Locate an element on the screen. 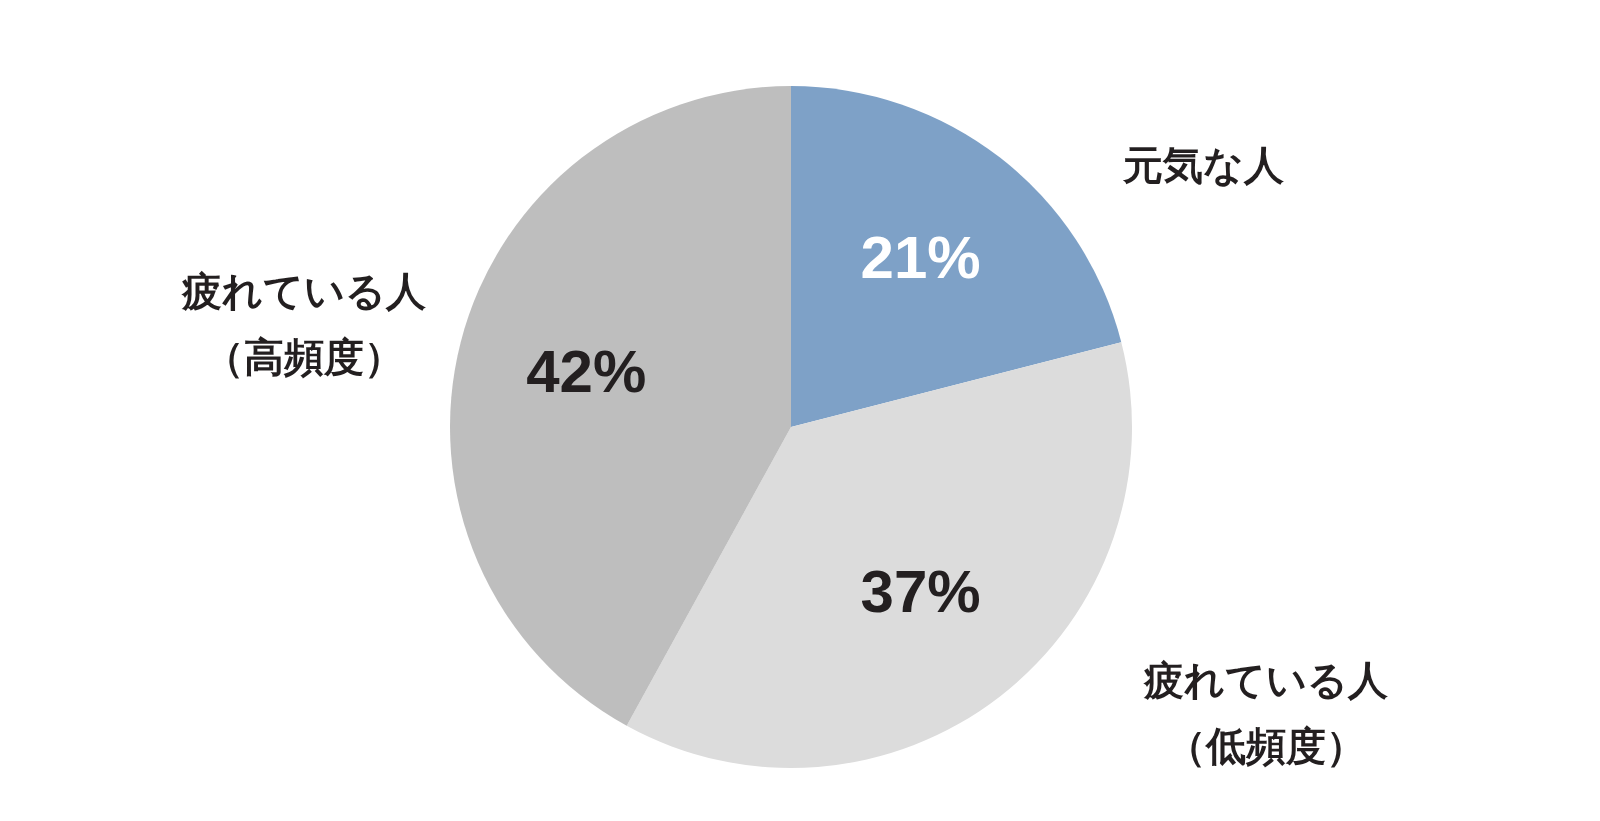 The width and height of the screenshot is (1600, 821). data-label: 42% is located at coordinates (586, 372).